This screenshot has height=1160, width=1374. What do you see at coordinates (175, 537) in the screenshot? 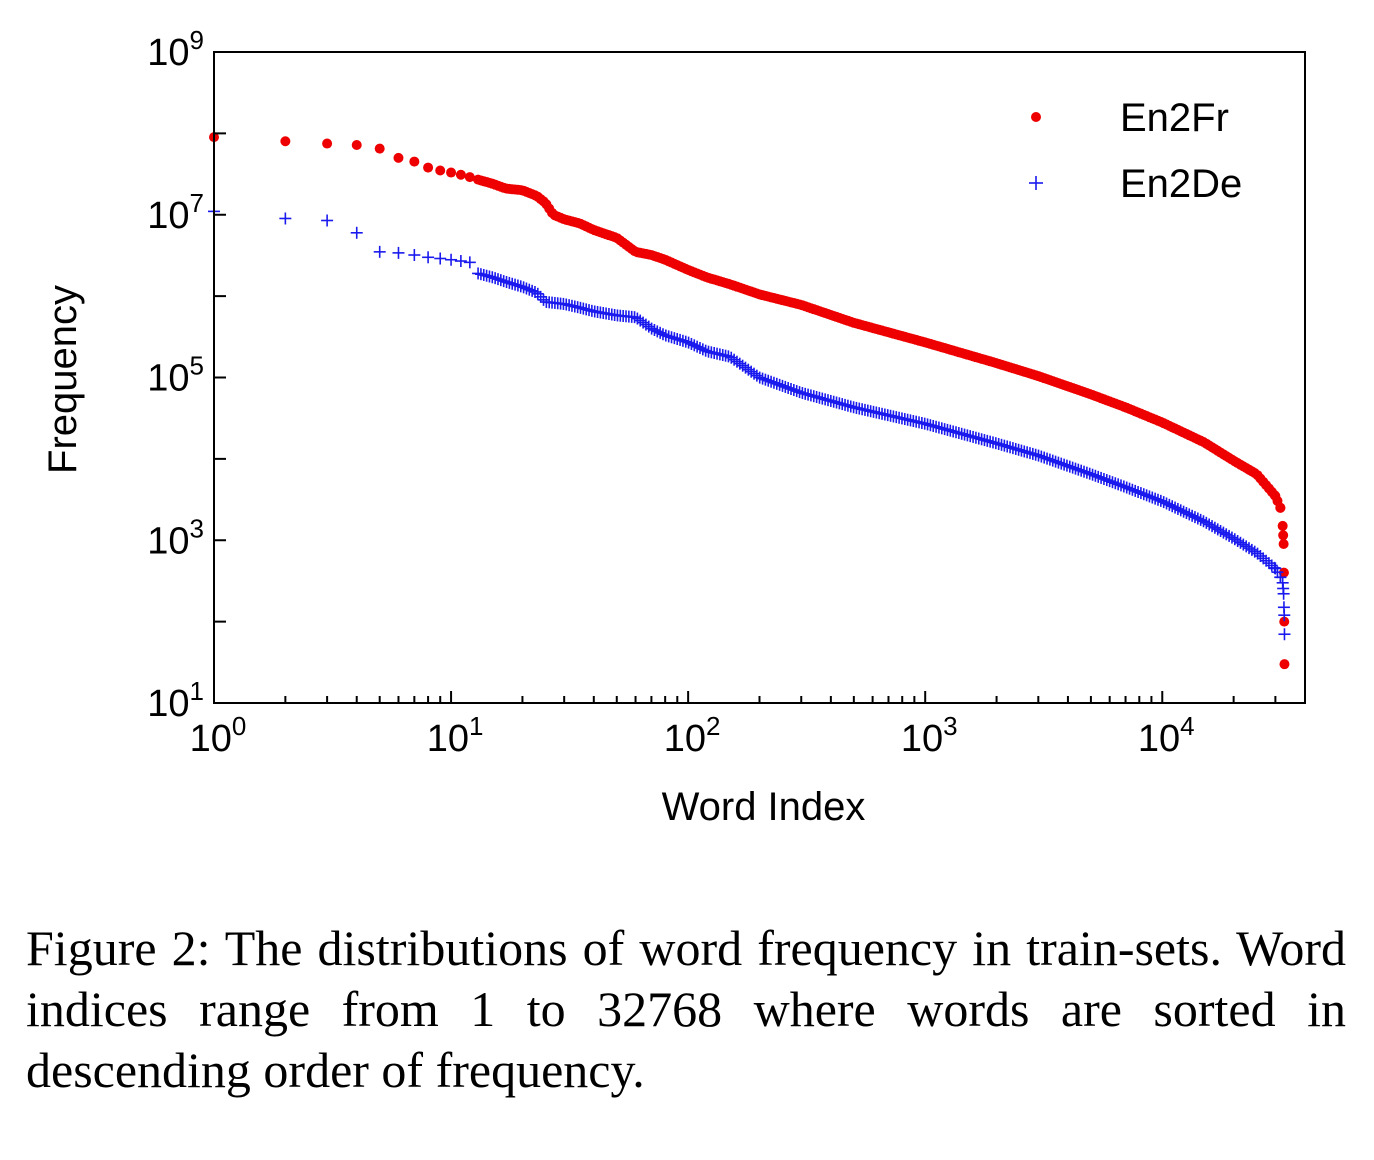
I see `y-tick-label: 10³` at bounding box center [175, 537].